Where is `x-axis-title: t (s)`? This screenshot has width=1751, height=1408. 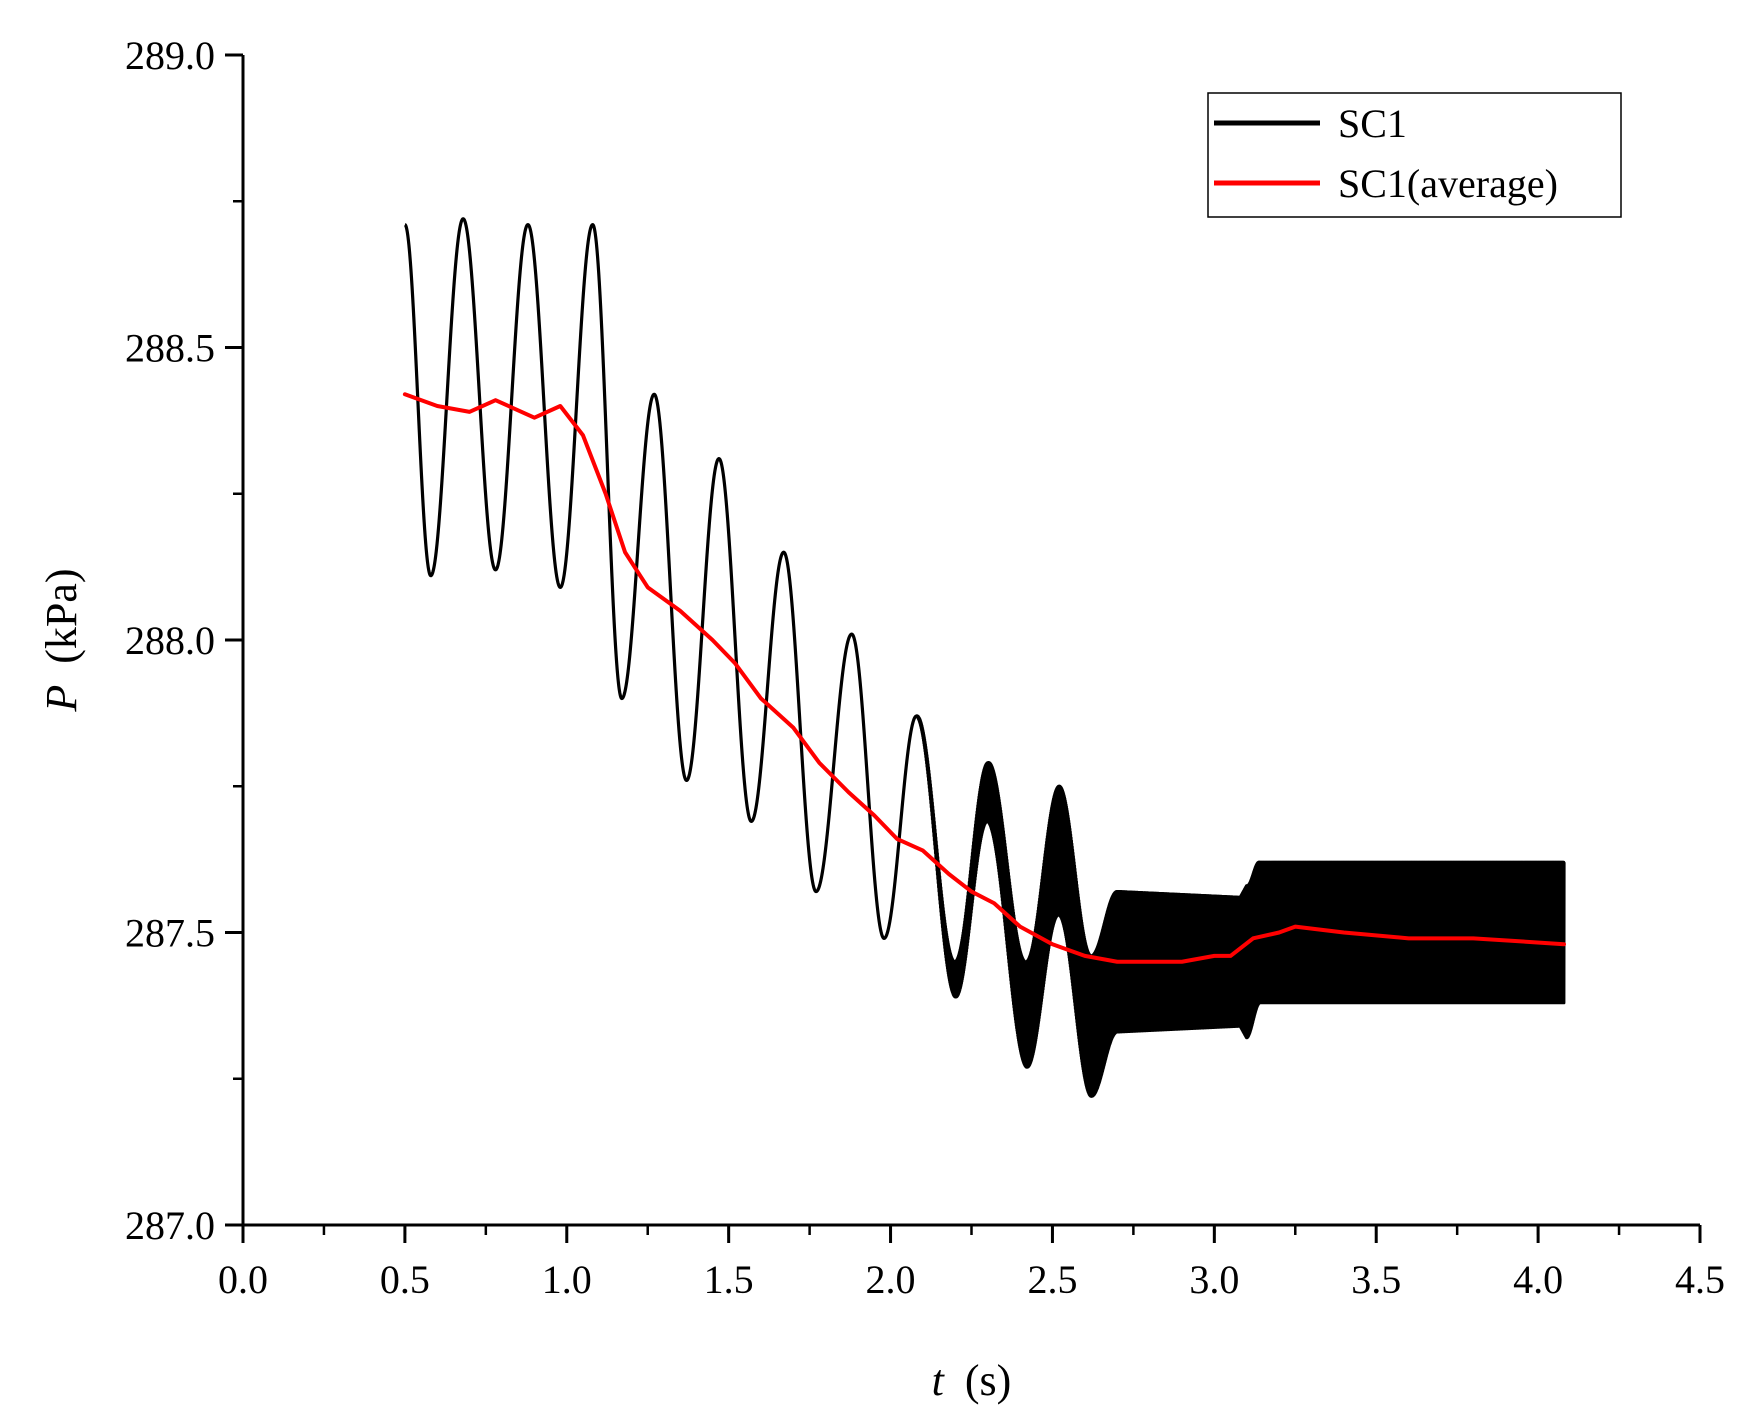 x-axis-title: t (s) is located at coordinates (972, 1380).